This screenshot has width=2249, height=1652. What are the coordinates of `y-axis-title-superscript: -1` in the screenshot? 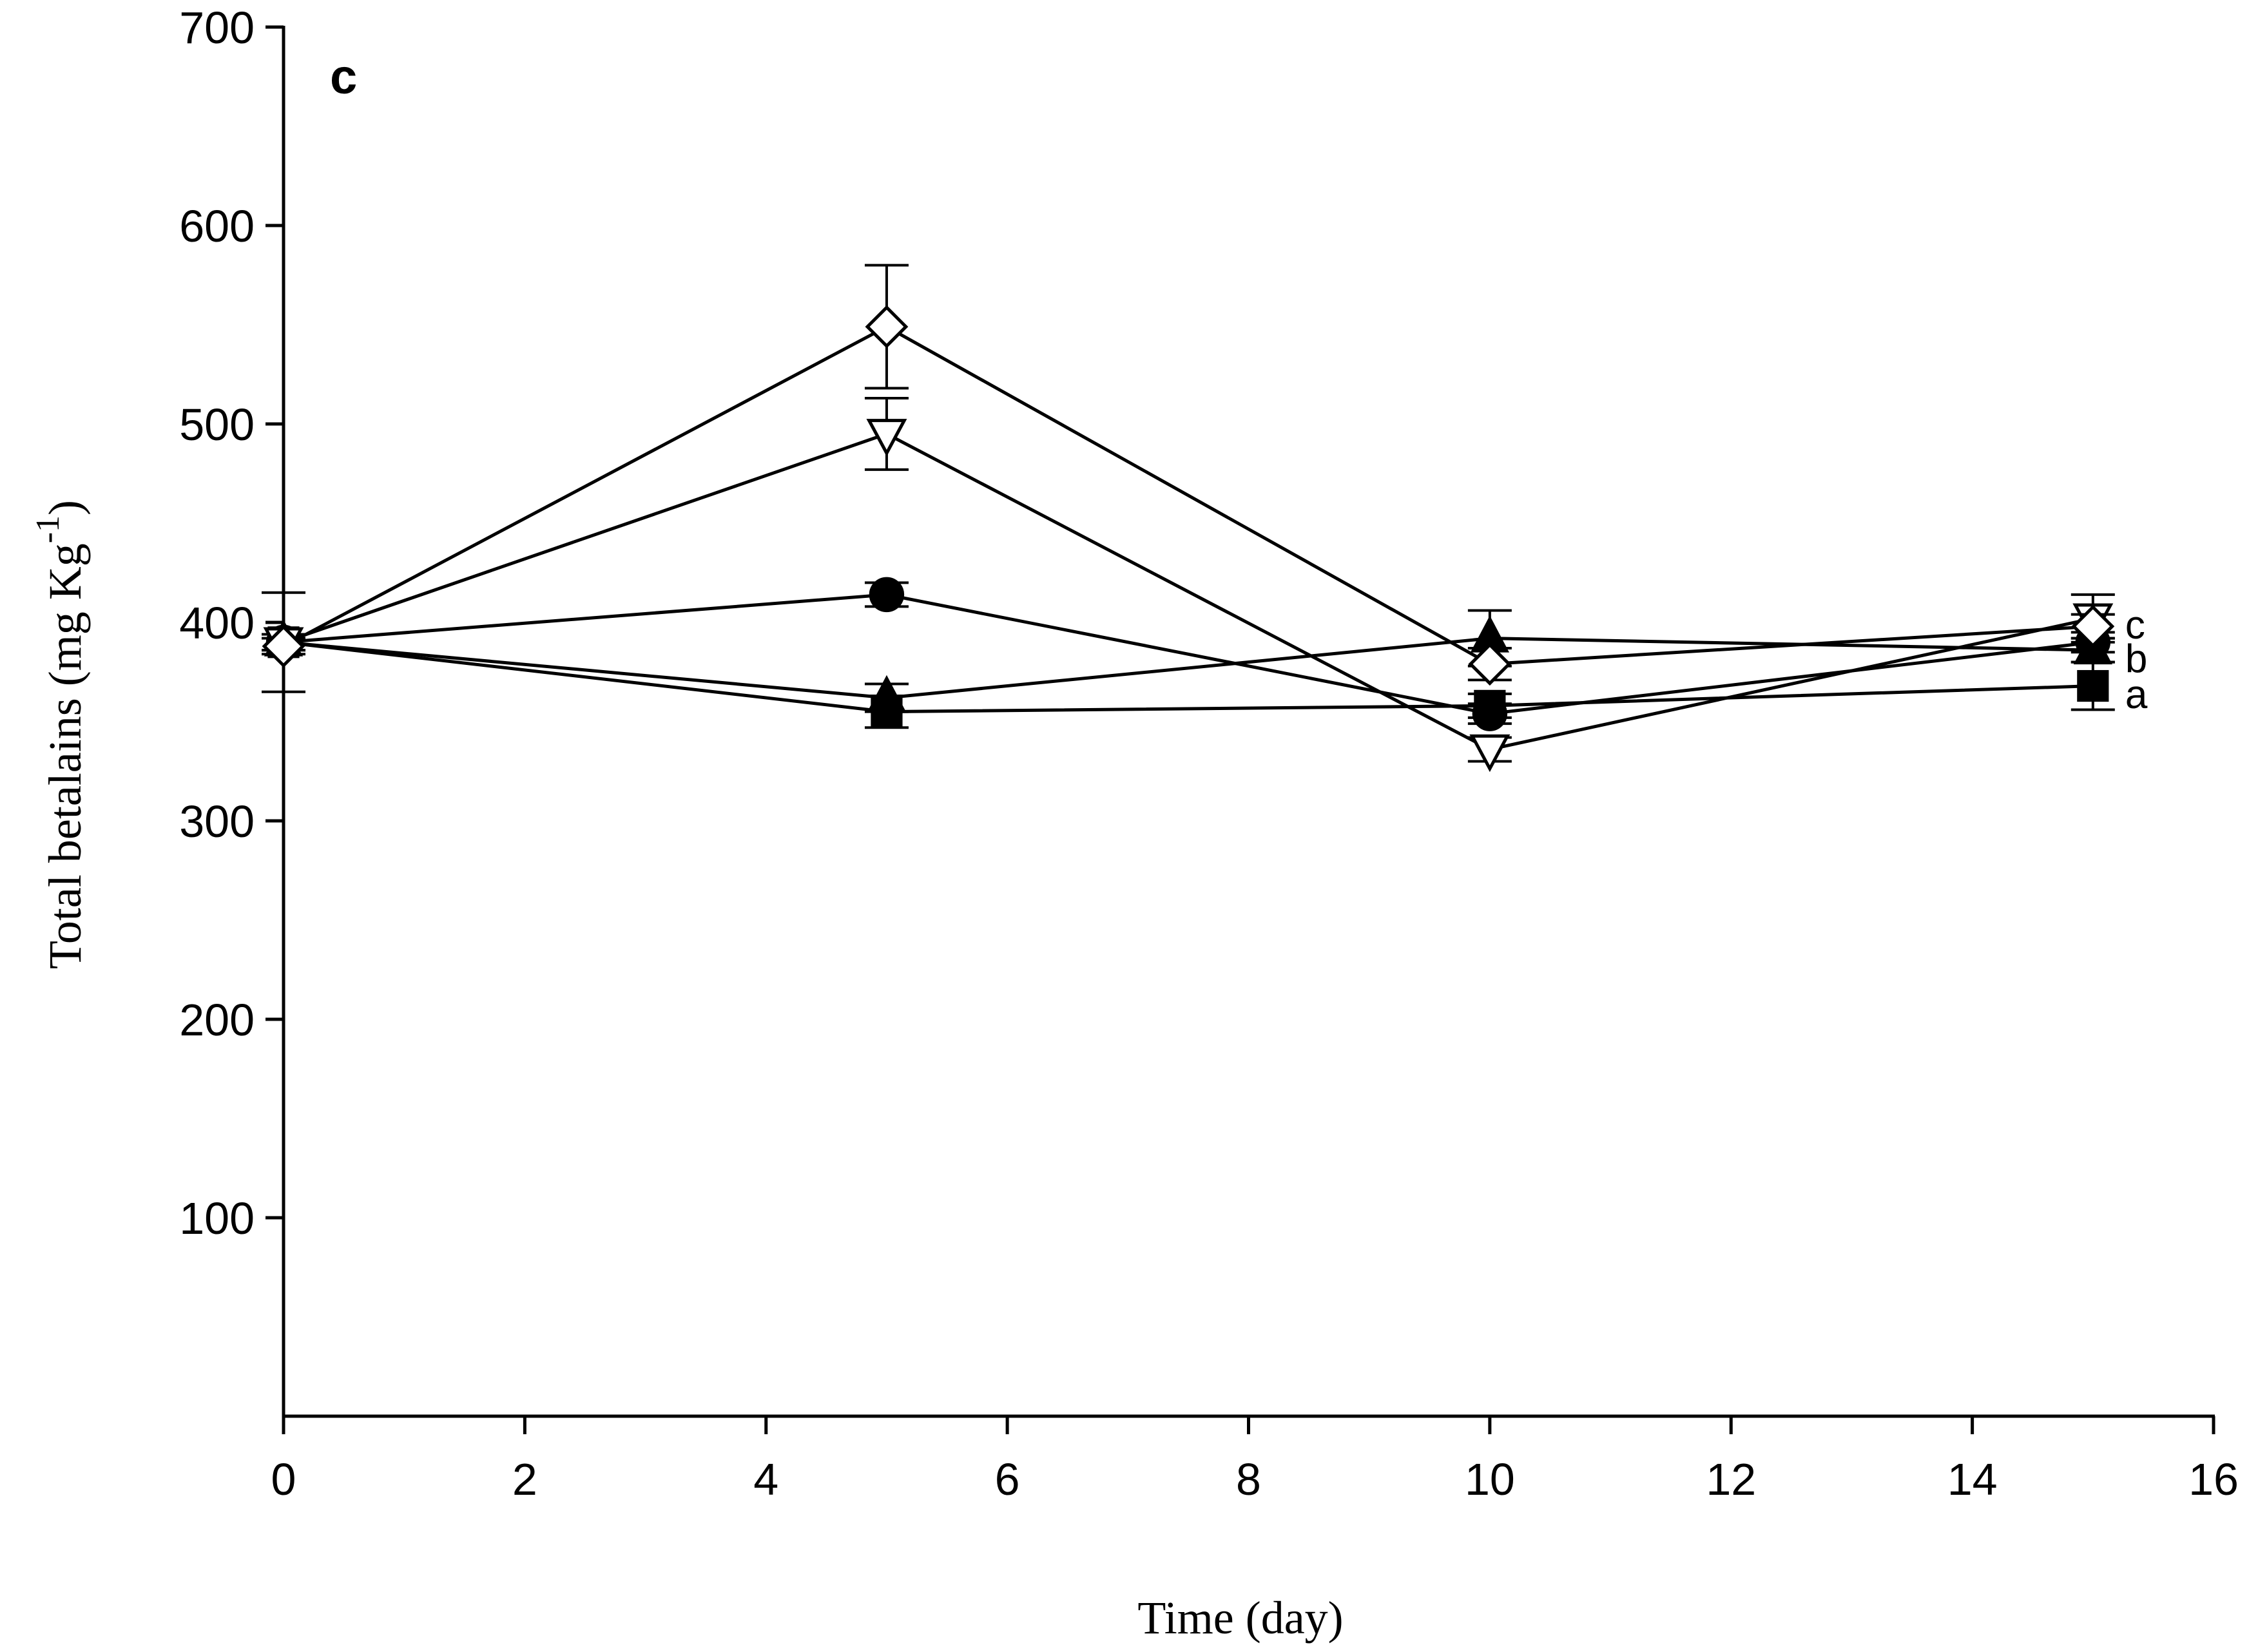 It's located at (48, 529).